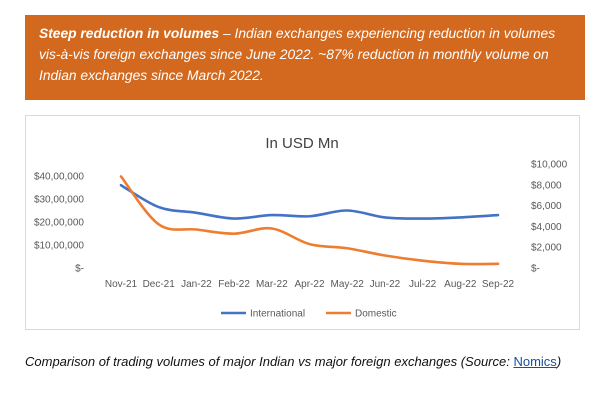 The height and width of the screenshot is (419, 600). Describe the element at coordinates (79, 269) in the screenshot. I see `left-tick-label: $-` at that location.